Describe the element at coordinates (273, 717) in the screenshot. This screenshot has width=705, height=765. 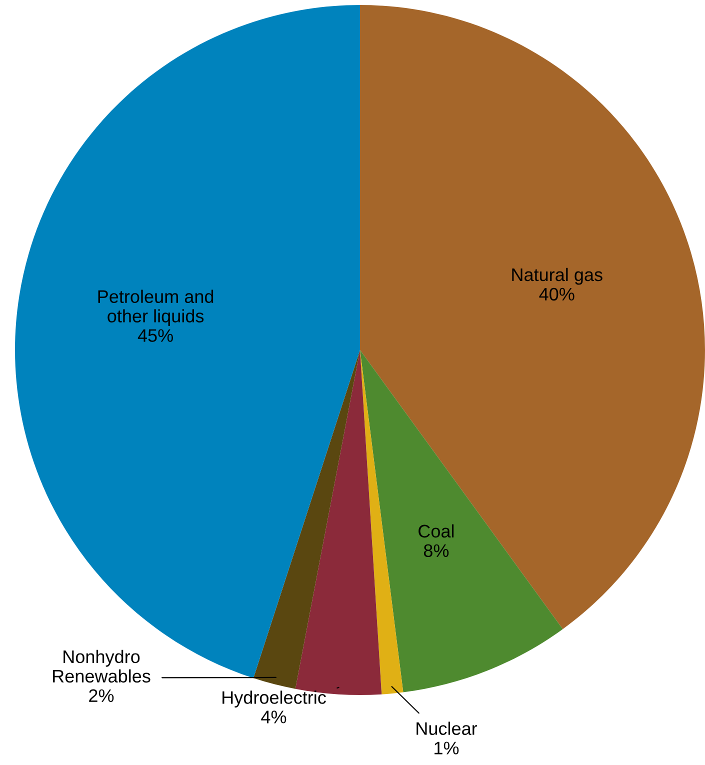
I see `data-label: 4%` at that location.